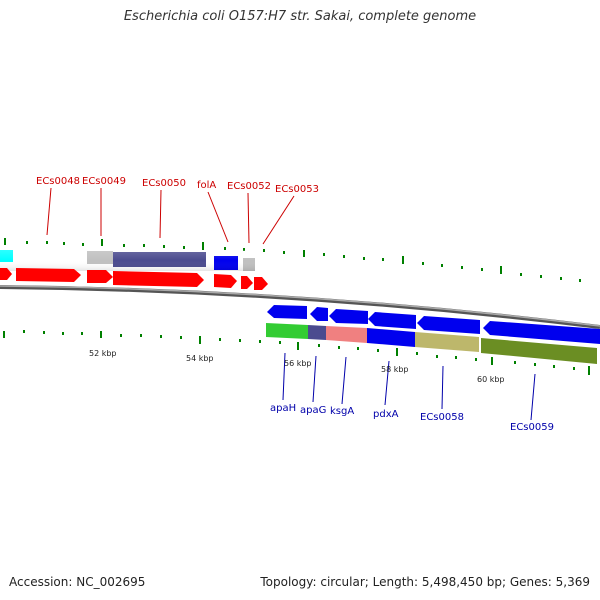  What do you see at coordinates (491, 379) in the screenshot?
I see `scale-label: 60 kbp` at bounding box center [491, 379].